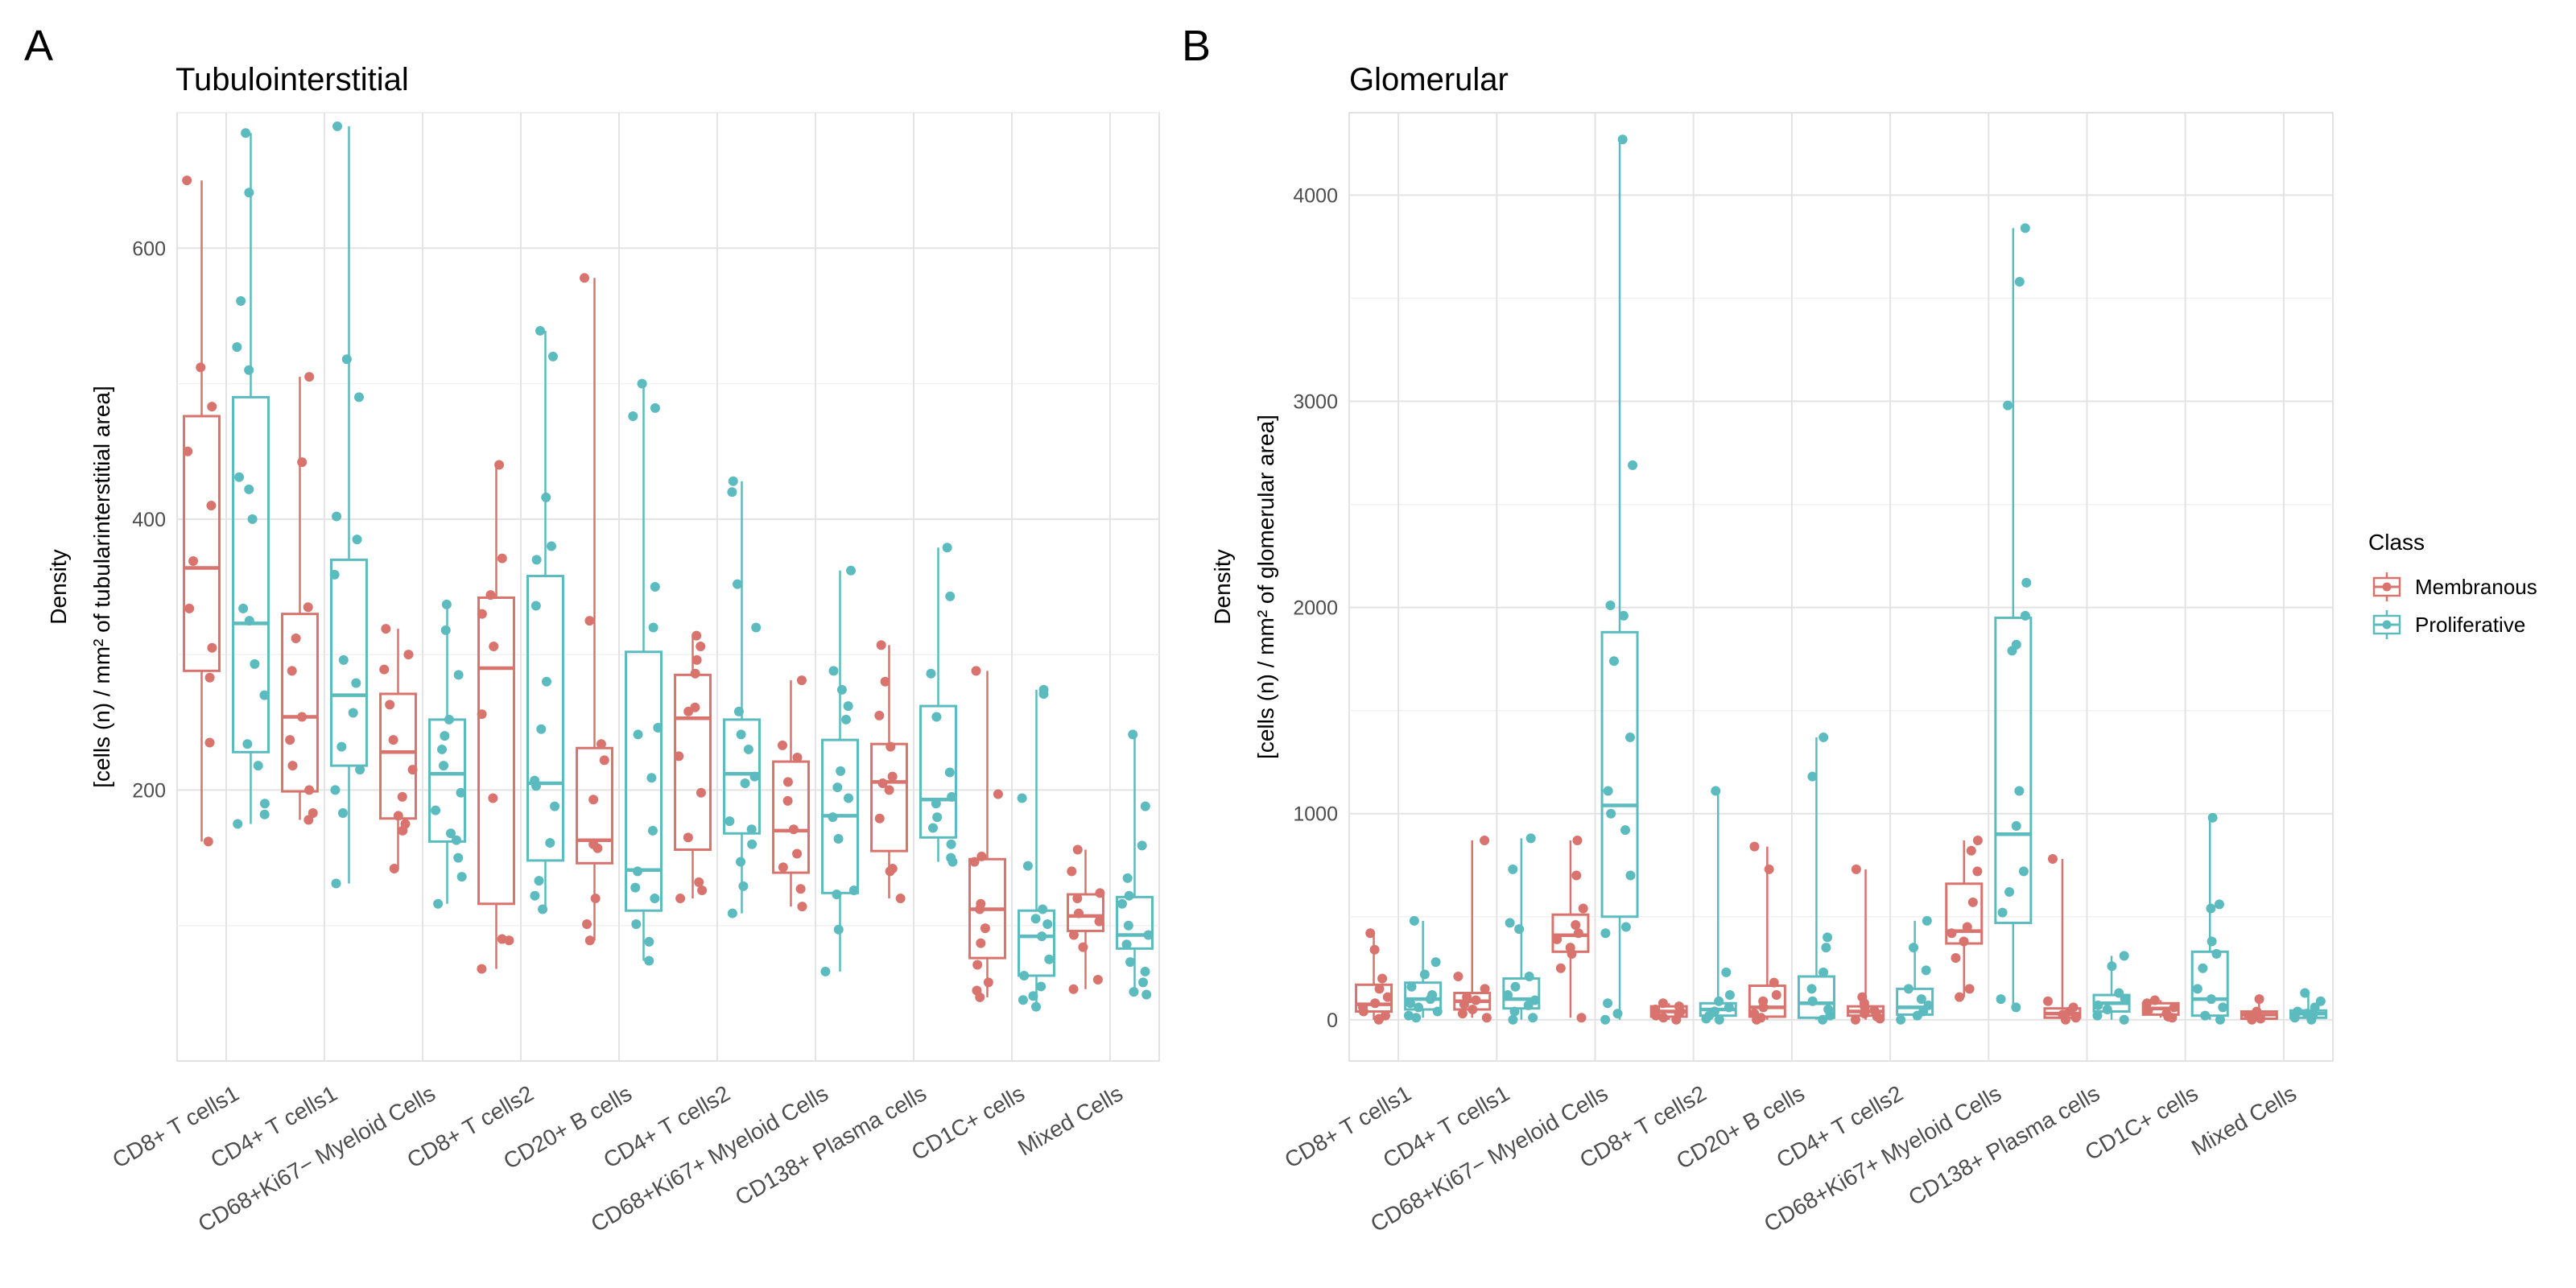 This screenshot has width=2576, height=1288. Describe the element at coordinates (593, 800) in the screenshot. I see `point-membranous-cd20-b-cells` at that location.